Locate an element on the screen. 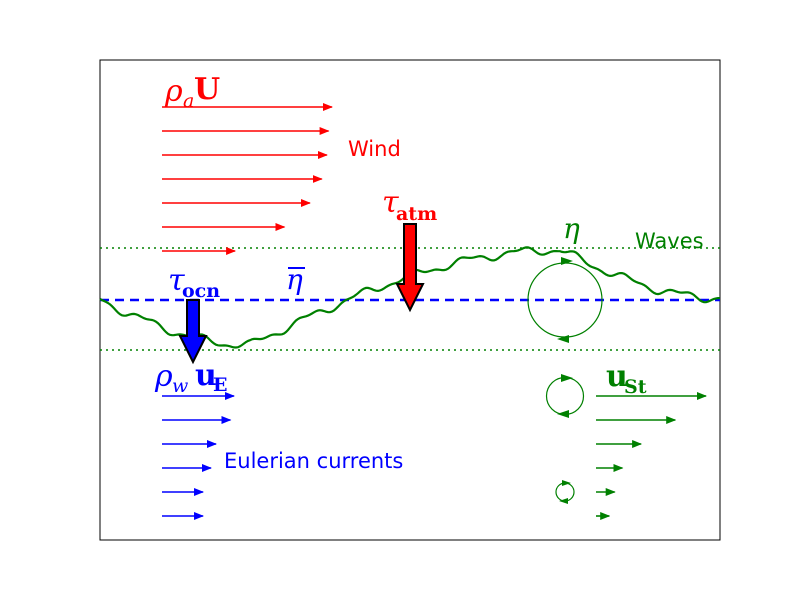 The width and height of the screenshot is (800, 600). svg-text: St is located at coordinates (635, 387).